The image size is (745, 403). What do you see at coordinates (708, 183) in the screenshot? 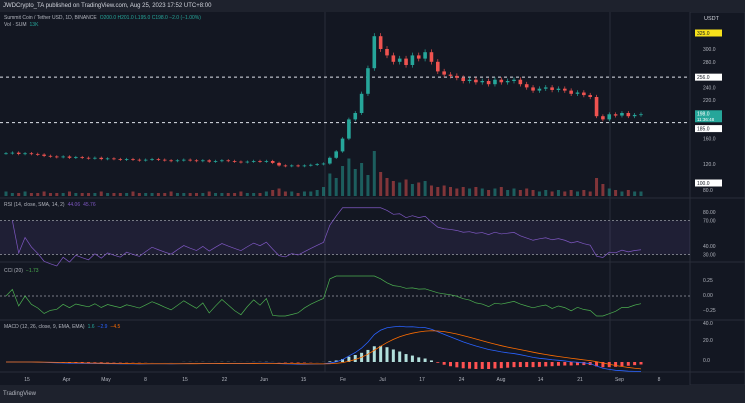
I see `volume-axis-label-bg` at bounding box center [708, 183].